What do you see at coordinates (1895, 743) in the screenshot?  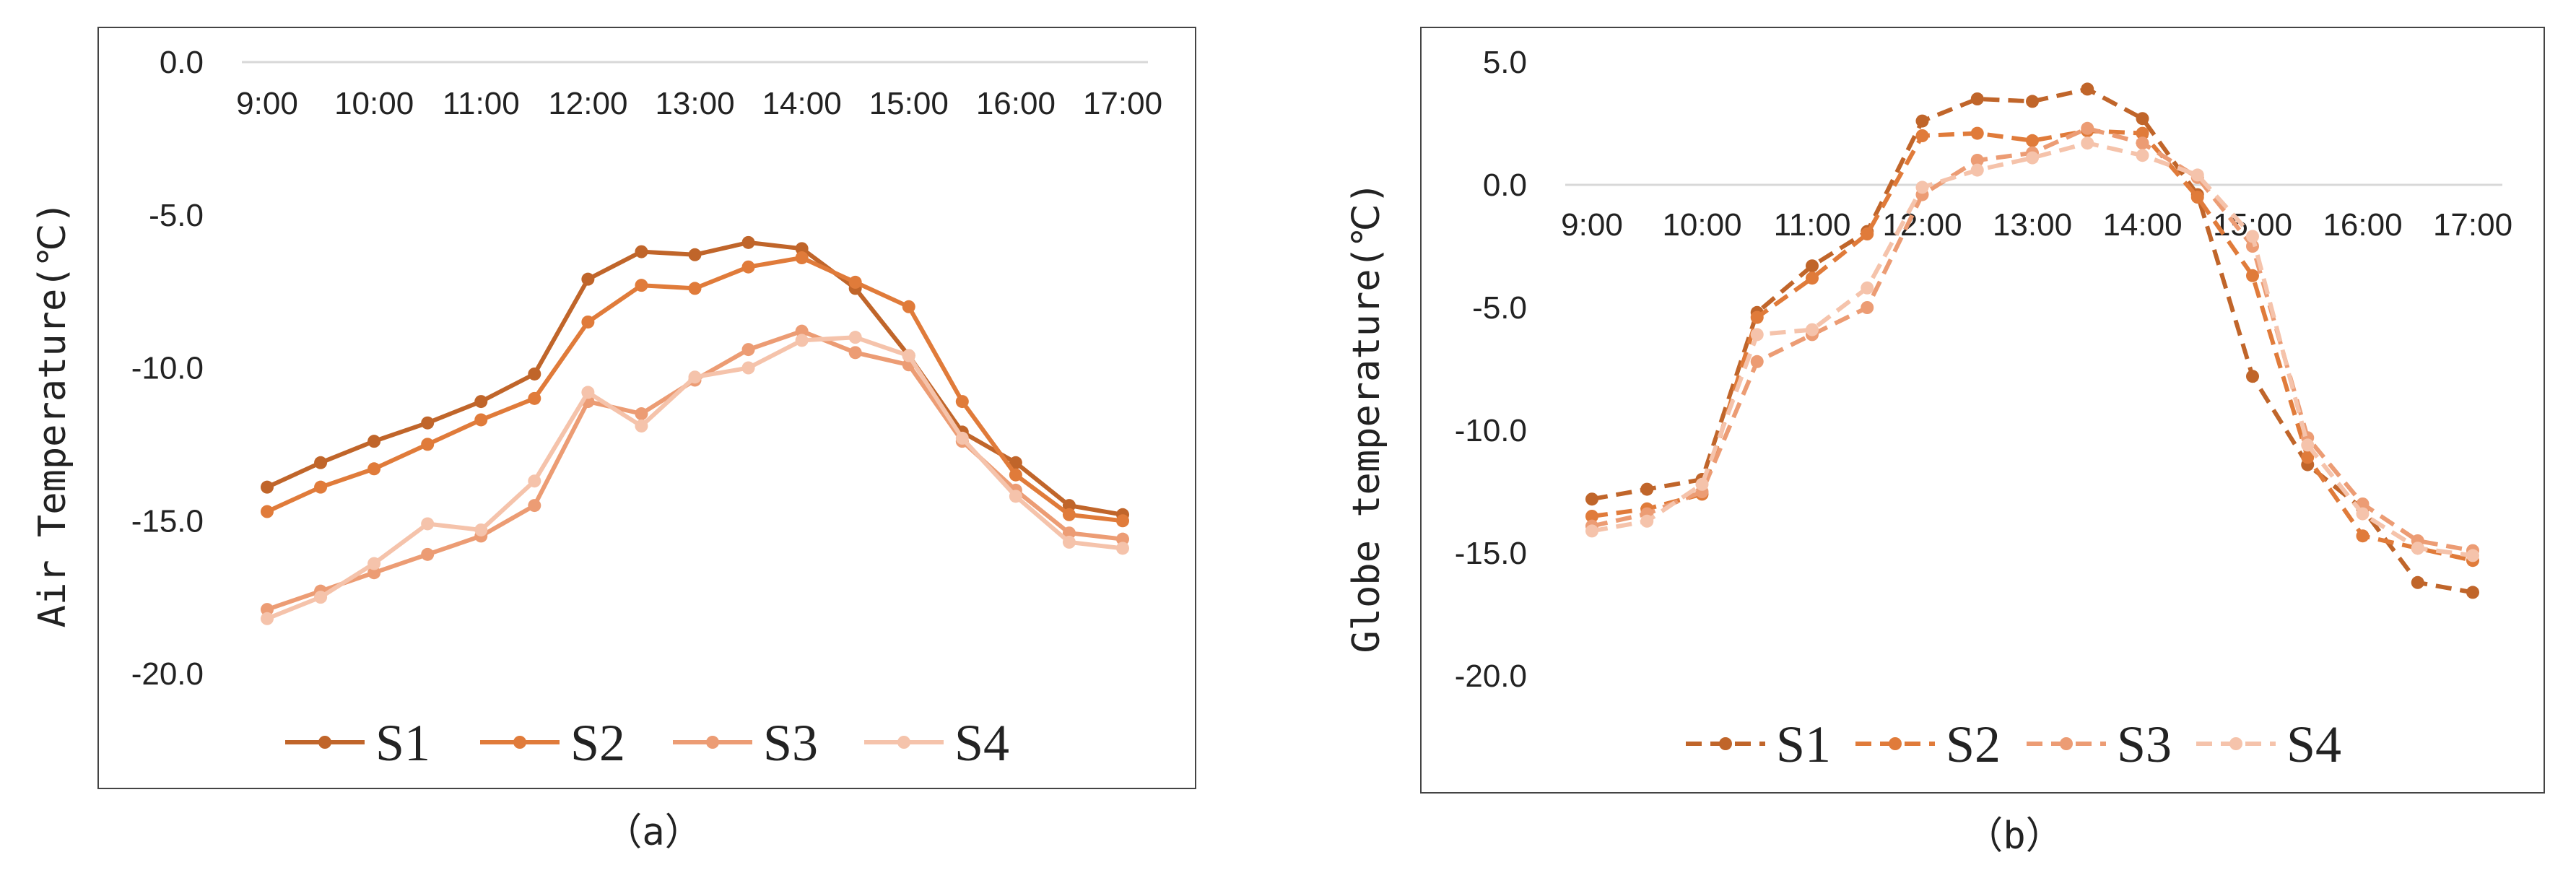 I see `b-legend-marker-s2` at bounding box center [1895, 743].